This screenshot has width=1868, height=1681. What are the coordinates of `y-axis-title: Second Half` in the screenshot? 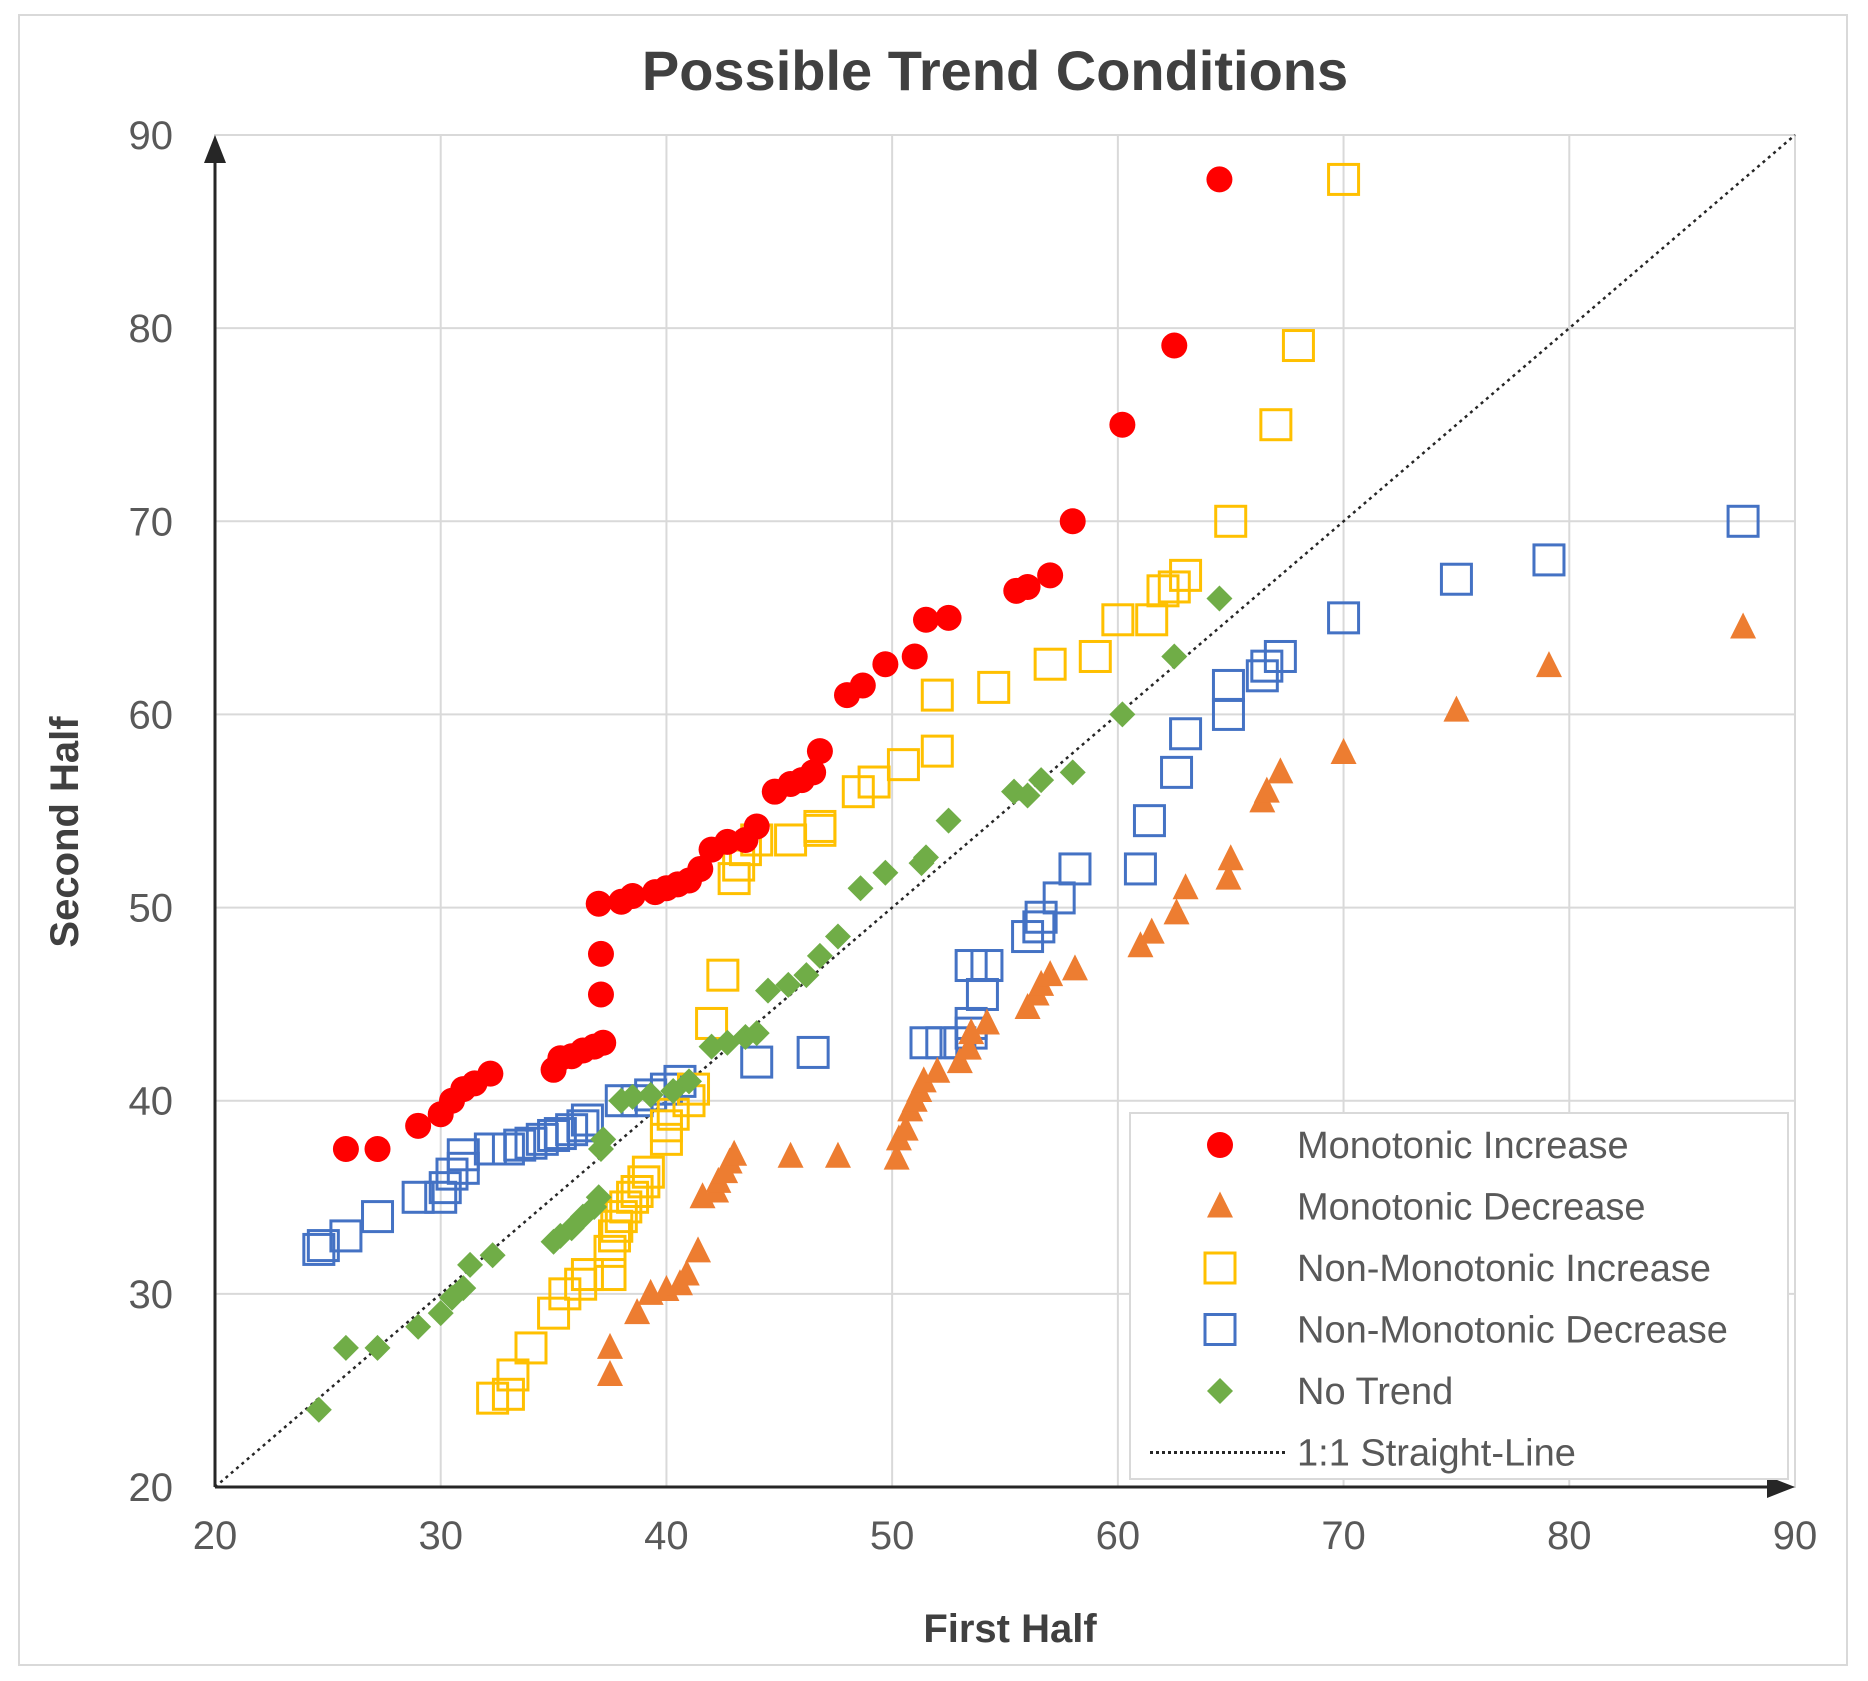 It's located at (65, 832).